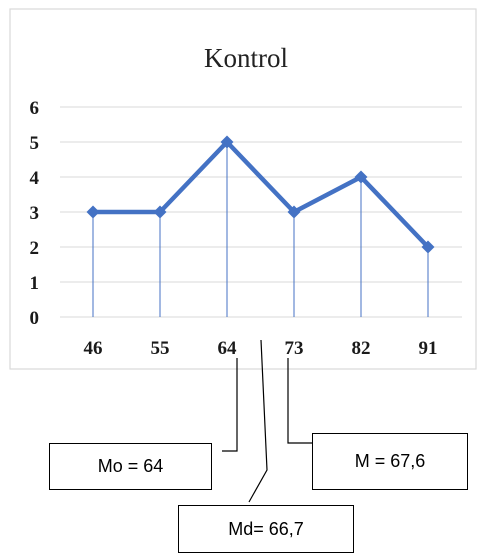 This screenshot has height=553, width=480. I want to click on y-tick-labels: 0 1 2 3 4 5 6, so click(35, 213).